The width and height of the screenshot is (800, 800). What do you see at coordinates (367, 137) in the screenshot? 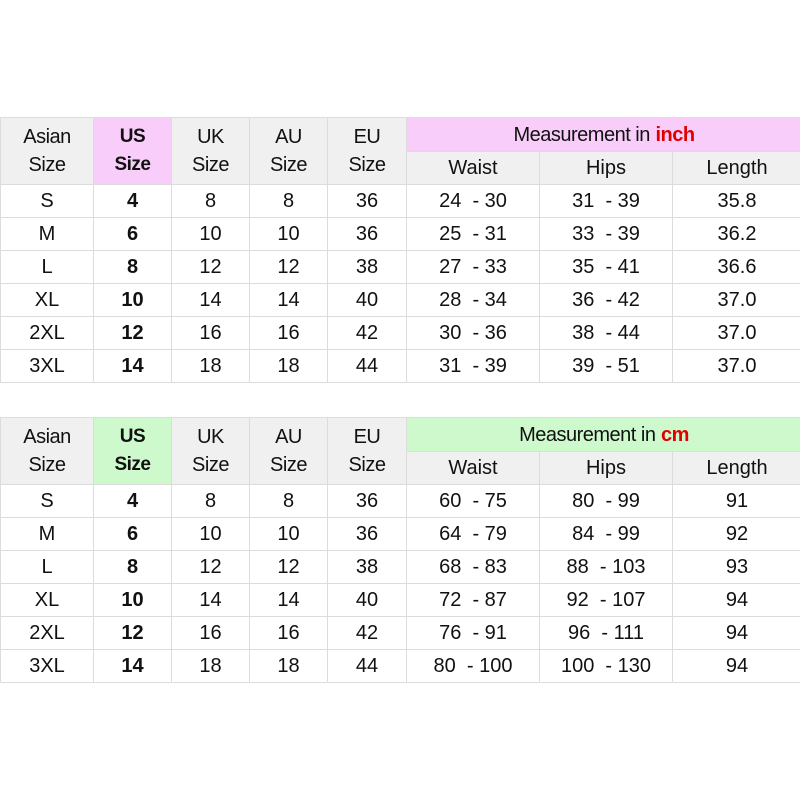
I see `header-eu-line1: EU` at bounding box center [367, 137].